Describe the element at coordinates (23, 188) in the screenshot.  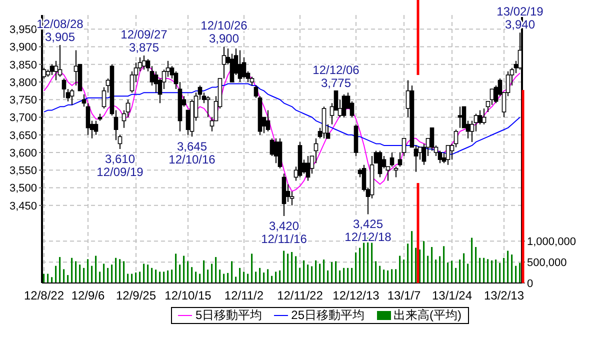
I see `y-tick-label: 3,500` at that location.